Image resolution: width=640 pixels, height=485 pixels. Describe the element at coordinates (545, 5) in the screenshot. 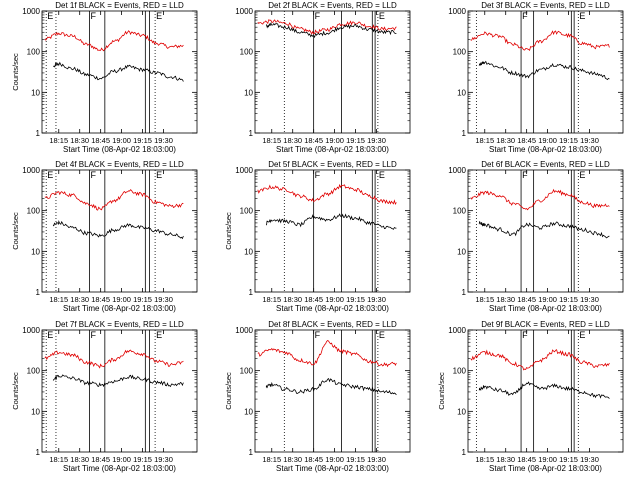

I see `panel-title: Det 3f BLACK = Events, RED = LLD` at that location.